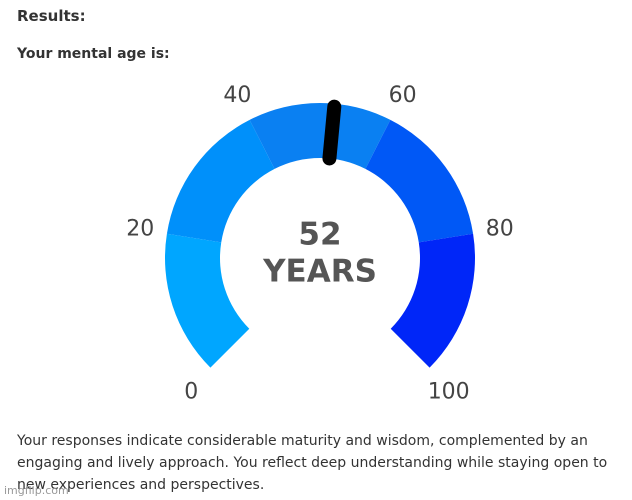 This screenshot has height=500, width=632. Describe the element at coordinates (237, 95) in the screenshot. I see `tick-label: 40` at that location.